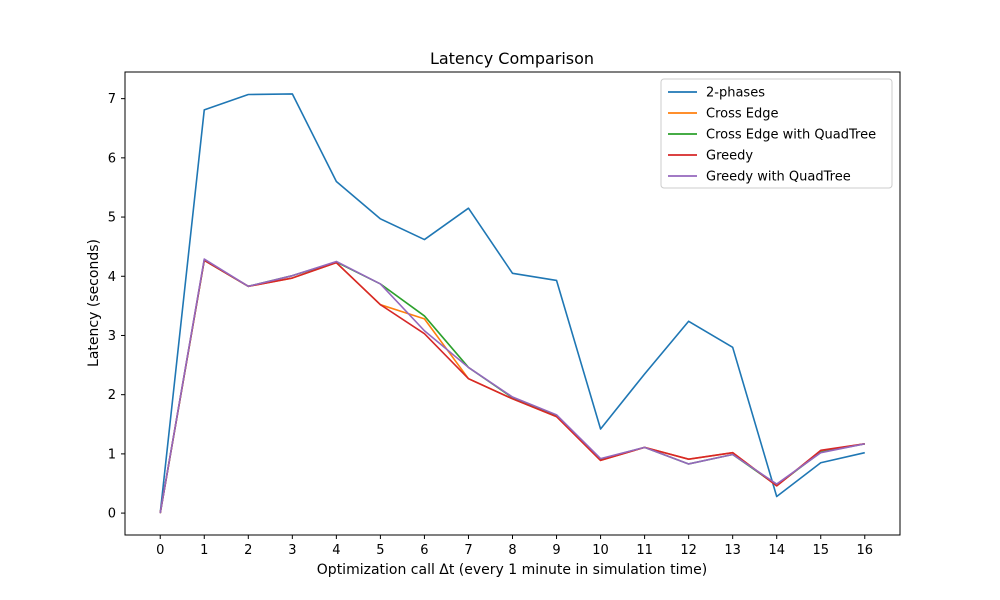  I want to click on chart-title: Latency Comparison, so click(512, 58).